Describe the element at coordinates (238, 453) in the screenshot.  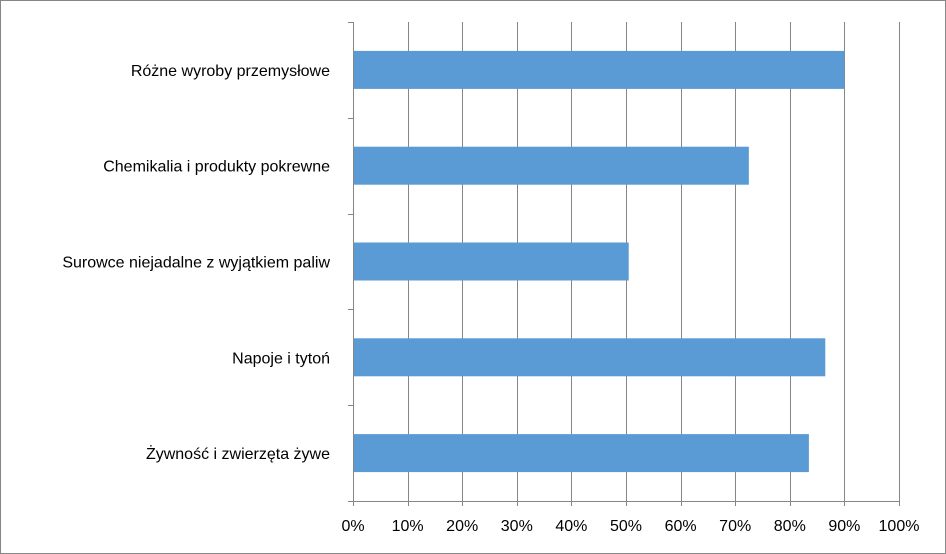
I see `category-label: Żywność i zwierzęta żywe` at that location.